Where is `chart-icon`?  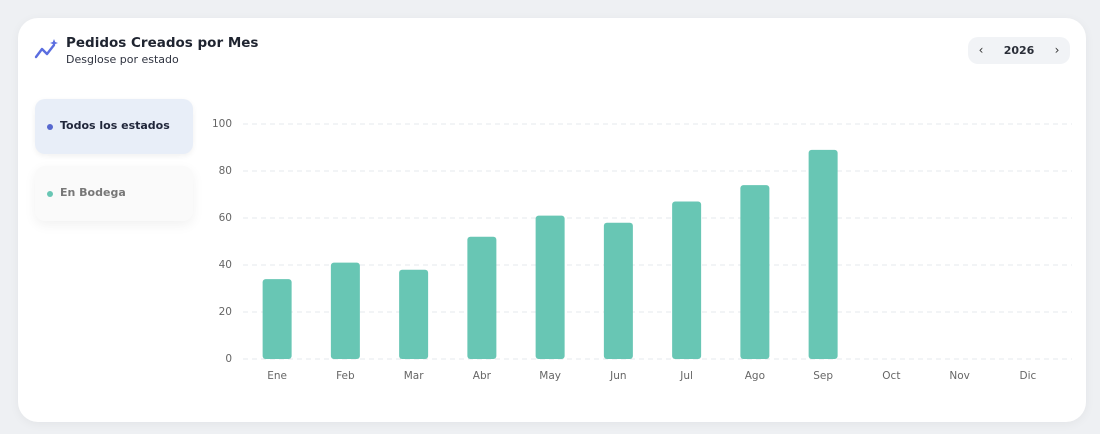
chart-icon is located at coordinates (46, 49).